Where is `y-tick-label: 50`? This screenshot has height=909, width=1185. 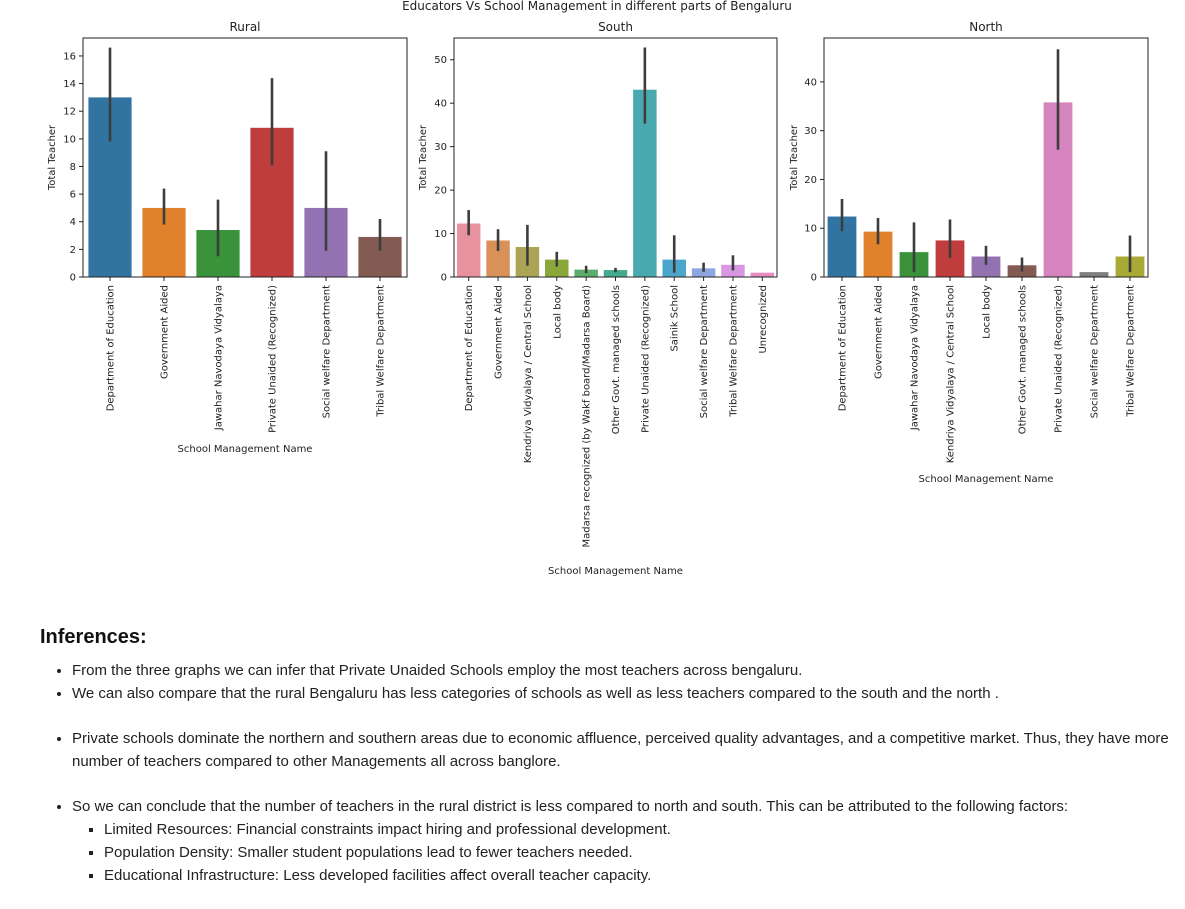
y-tick-label: 50 is located at coordinates (440, 60).